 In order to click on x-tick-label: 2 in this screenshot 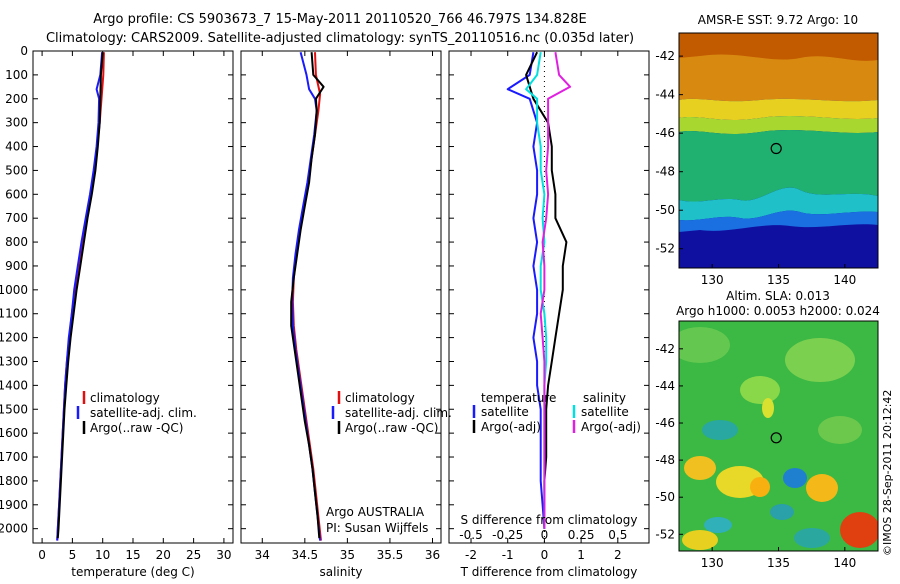, I will do `click(618, 555)`.